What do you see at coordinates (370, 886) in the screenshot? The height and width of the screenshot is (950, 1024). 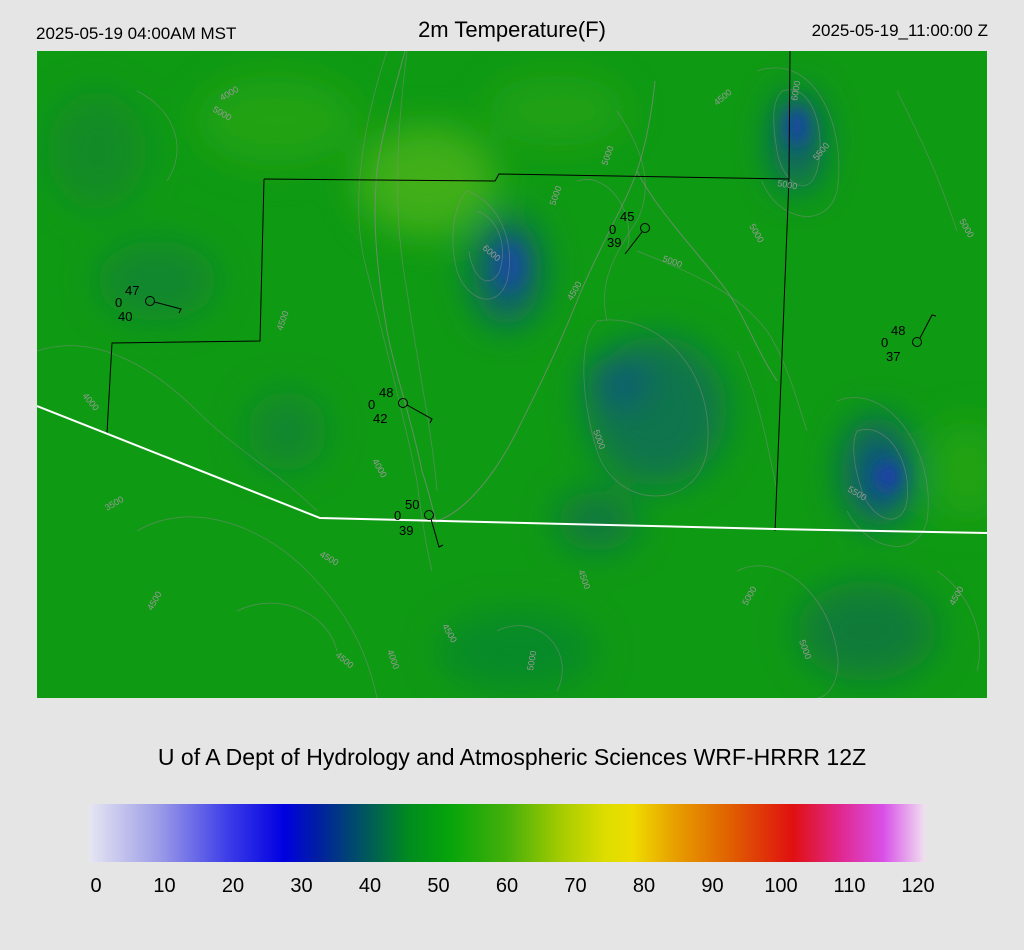 I see `colorbar-tick-label: 40` at bounding box center [370, 886].